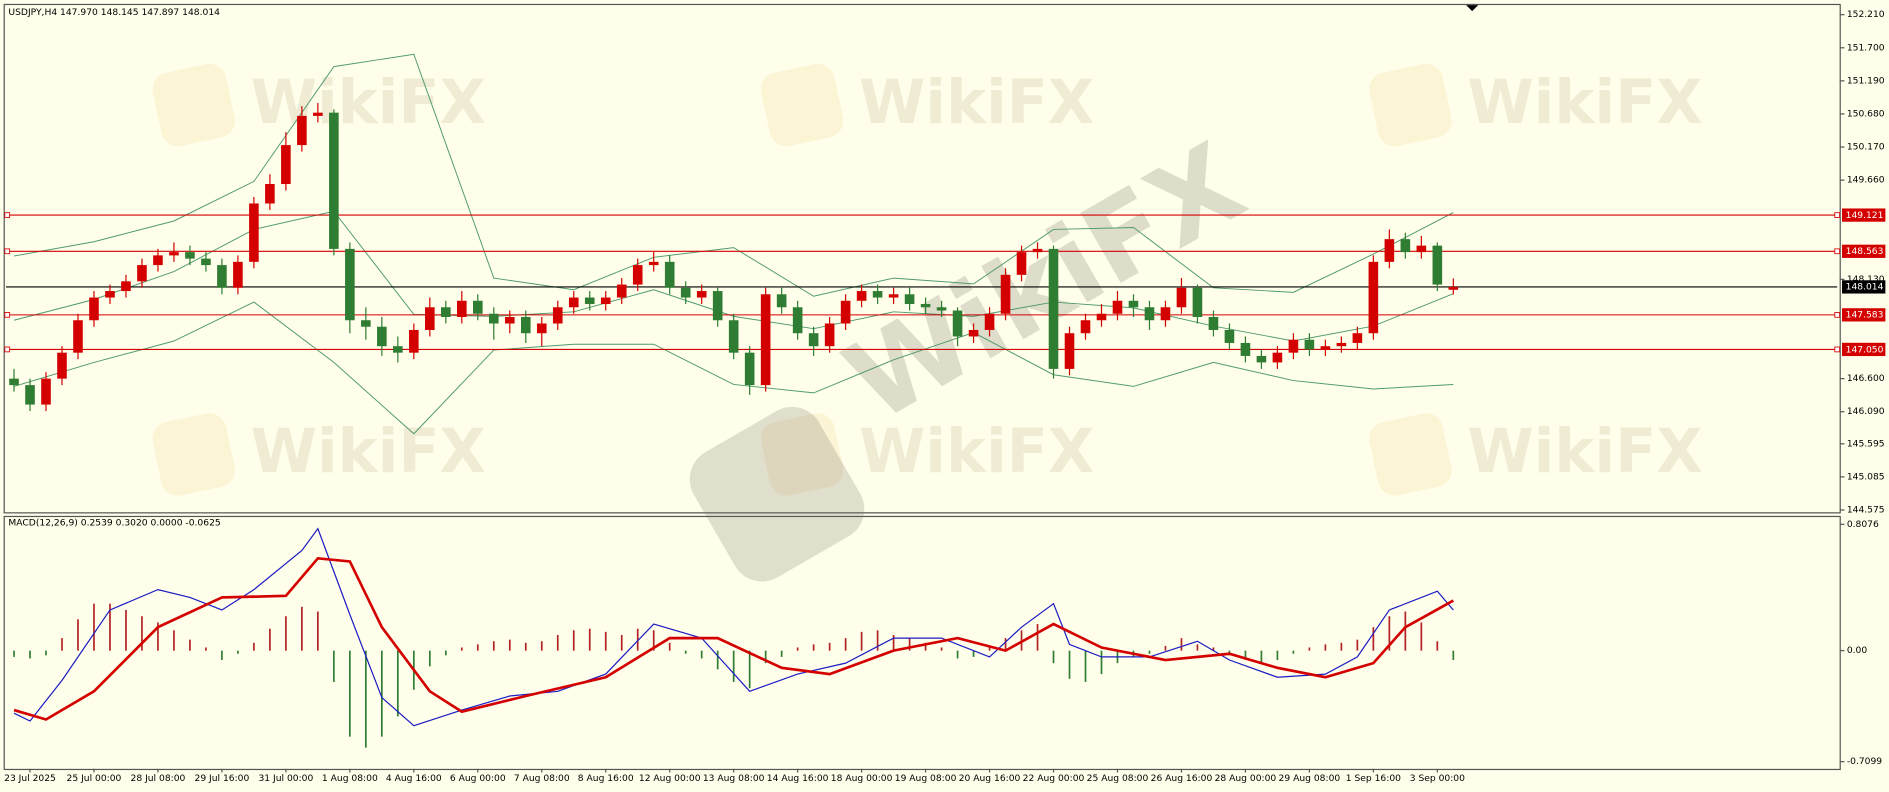 The width and height of the screenshot is (1889, 792). I want to click on x-tick-label: 4 Aug 16:00, so click(414, 779).